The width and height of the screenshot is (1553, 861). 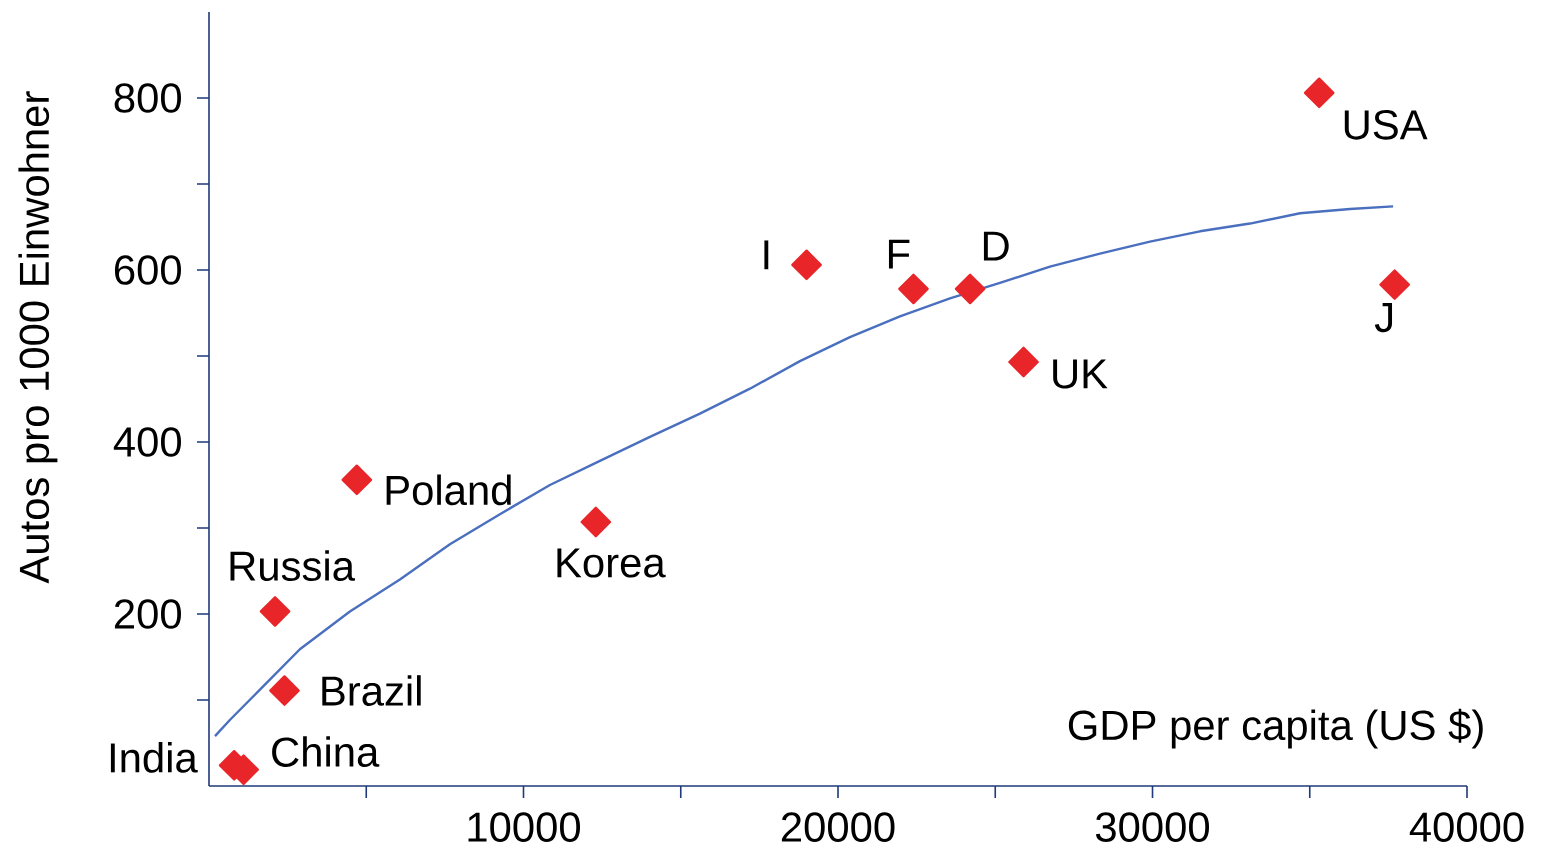 What do you see at coordinates (1383, 318) in the screenshot?
I see `annotation: J` at bounding box center [1383, 318].